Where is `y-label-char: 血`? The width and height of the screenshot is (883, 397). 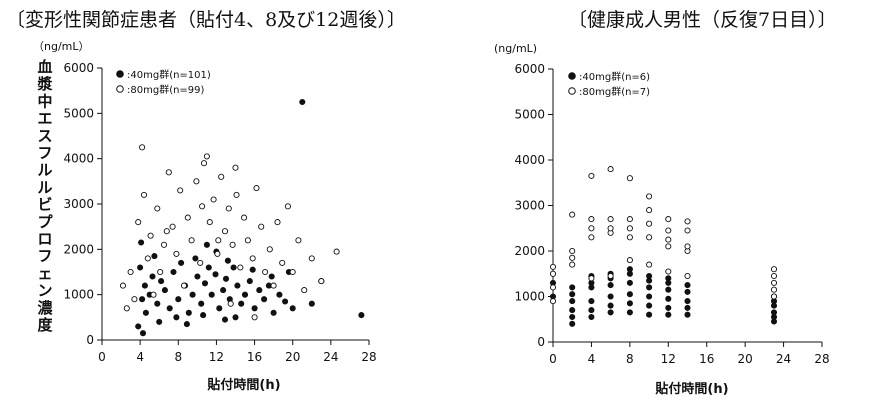
y-label-char: 血 is located at coordinates (44, 67).